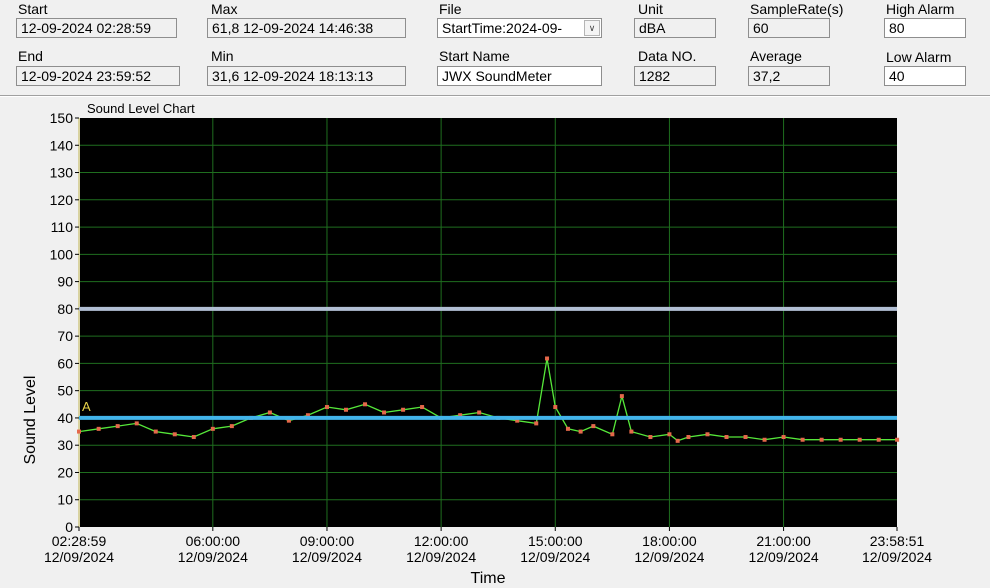 The height and width of the screenshot is (588, 990). Describe the element at coordinates (519, 76) in the screenshot. I see `start-name-field: JWX SoundMeter` at that location.